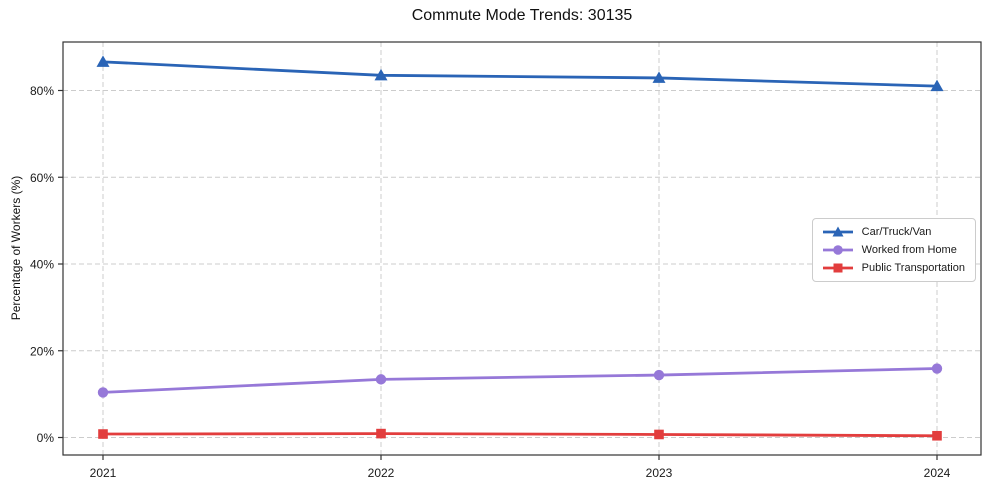 The width and height of the screenshot is (990, 490). What do you see at coordinates (913, 268) in the screenshot?
I see `legend-label: Public Transportation` at bounding box center [913, 268].